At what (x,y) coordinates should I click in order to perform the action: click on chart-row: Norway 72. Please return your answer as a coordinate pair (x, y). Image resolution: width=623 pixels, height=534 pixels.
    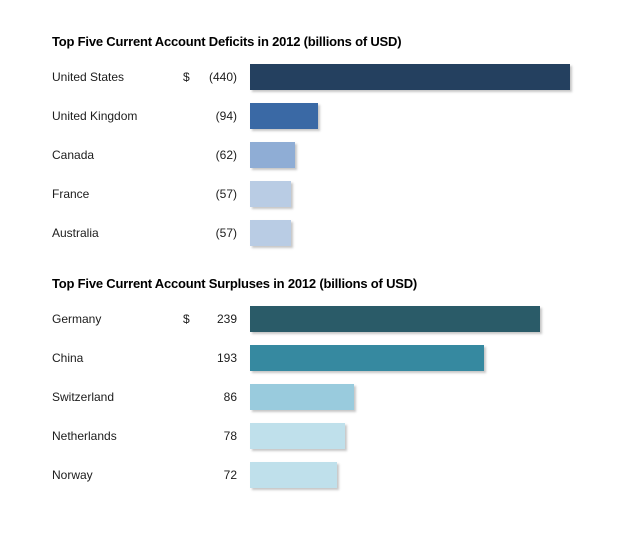
    Looking at the image, I should click on (337, 475).